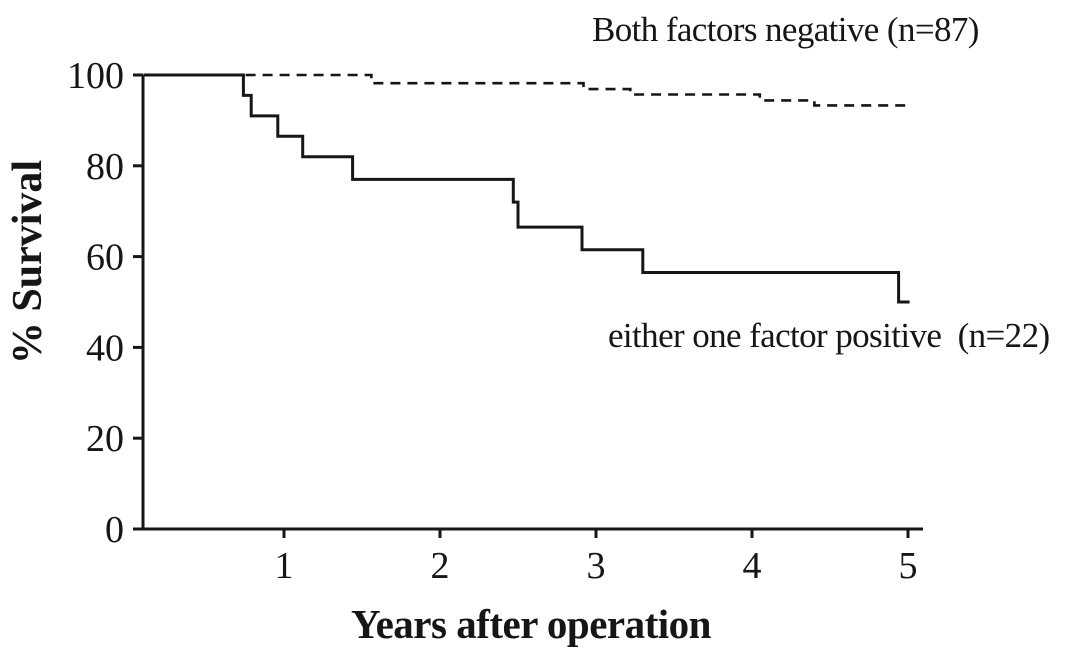  Describe the element at coordinates (829, 335) in the screenshot. I see `series-label-either-positive: either one factor positive (n=22)` at that location.